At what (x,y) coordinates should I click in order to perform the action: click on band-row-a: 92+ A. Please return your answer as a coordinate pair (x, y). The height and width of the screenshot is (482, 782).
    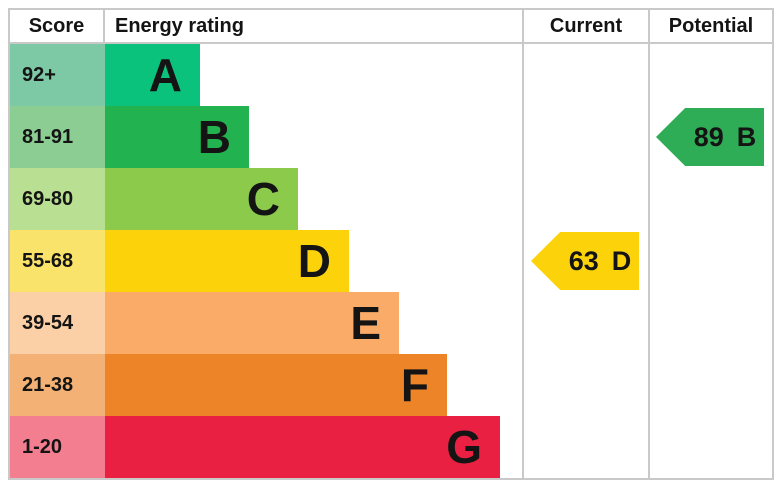
    Looking at the image, I should click on (391, 75).